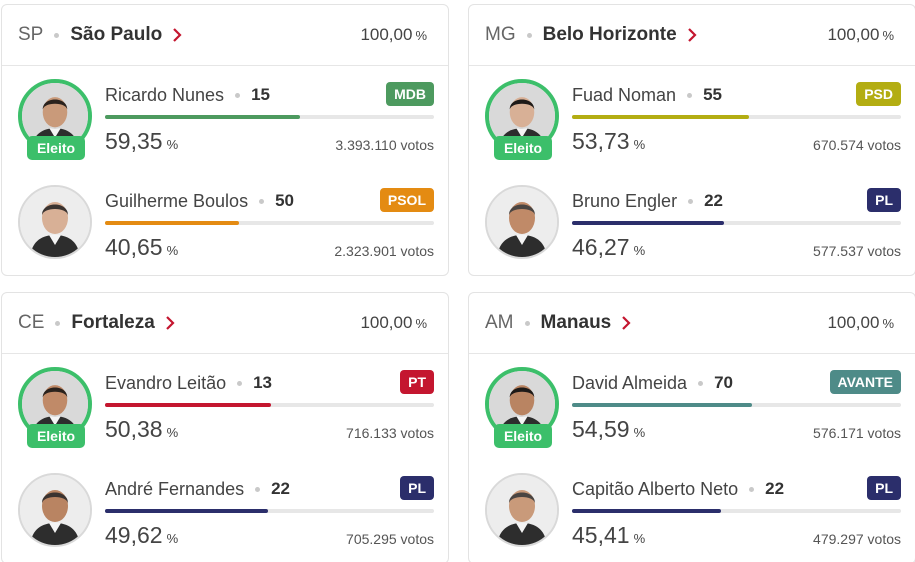  What do you see at coordinates (630, 382) in the screenshot?
I see `candidate-name: David Almeida` at bounding box center [630, 382].